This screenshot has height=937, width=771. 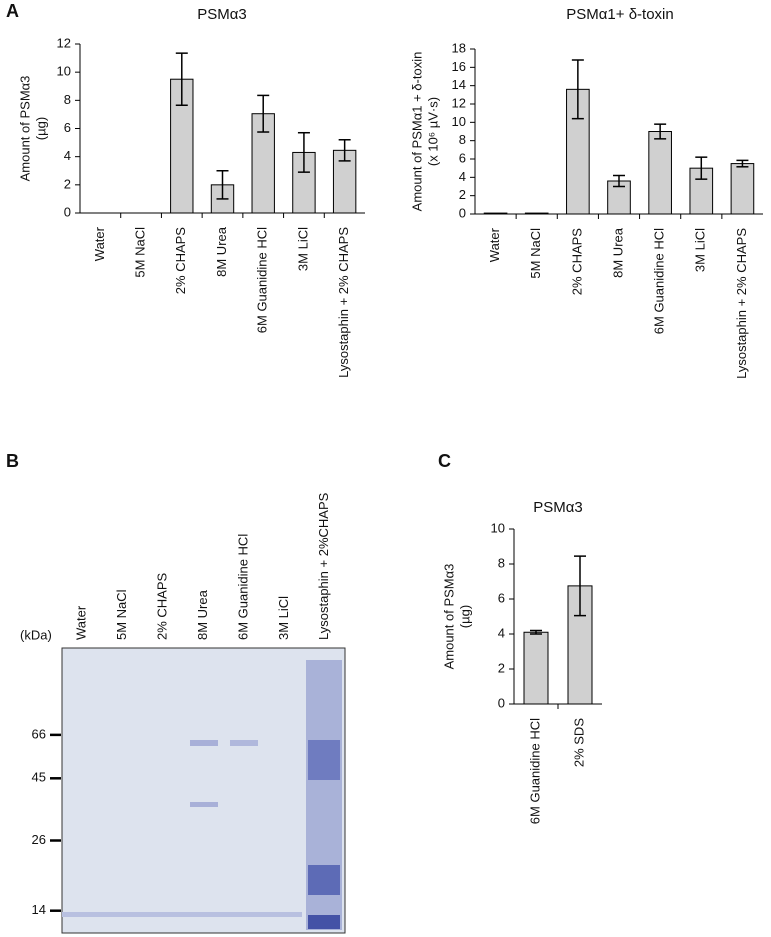 I want to click on x-tick-label: 2% SDS, so click(x=578, y=742).